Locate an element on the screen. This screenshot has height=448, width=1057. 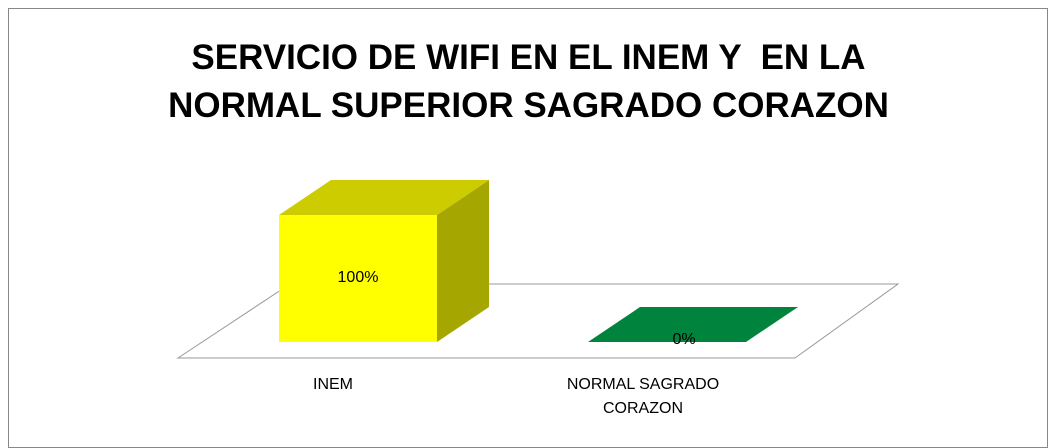
x-tick-label: NORMAL SAGRADO CORAZON is located at coordinates (643, 396).